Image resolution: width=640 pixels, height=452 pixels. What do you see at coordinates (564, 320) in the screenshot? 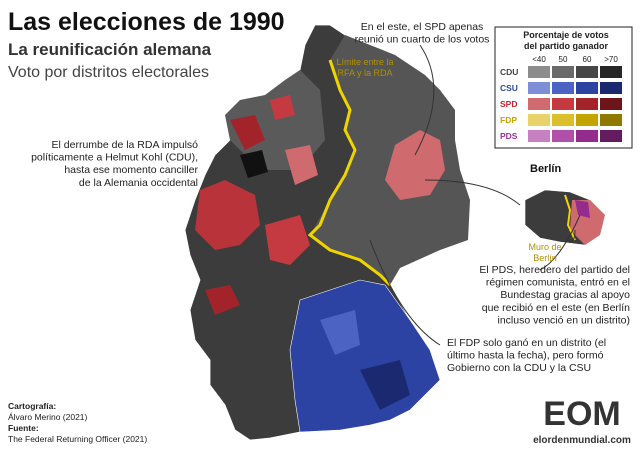
I see `text-line: incluso venció en un distrito)` at bounding box center [564, 320].